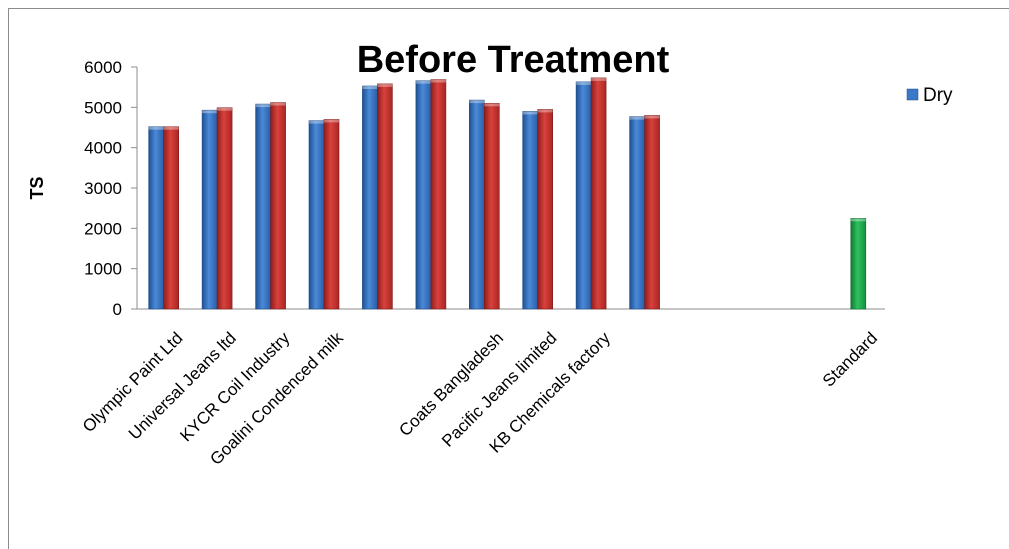 This screenshot has width=1009, height=549. What do you see at coordinates (103, 269) in the screenshot?
I see `y-tick-label: 1000` at bounding box center [103, 269].